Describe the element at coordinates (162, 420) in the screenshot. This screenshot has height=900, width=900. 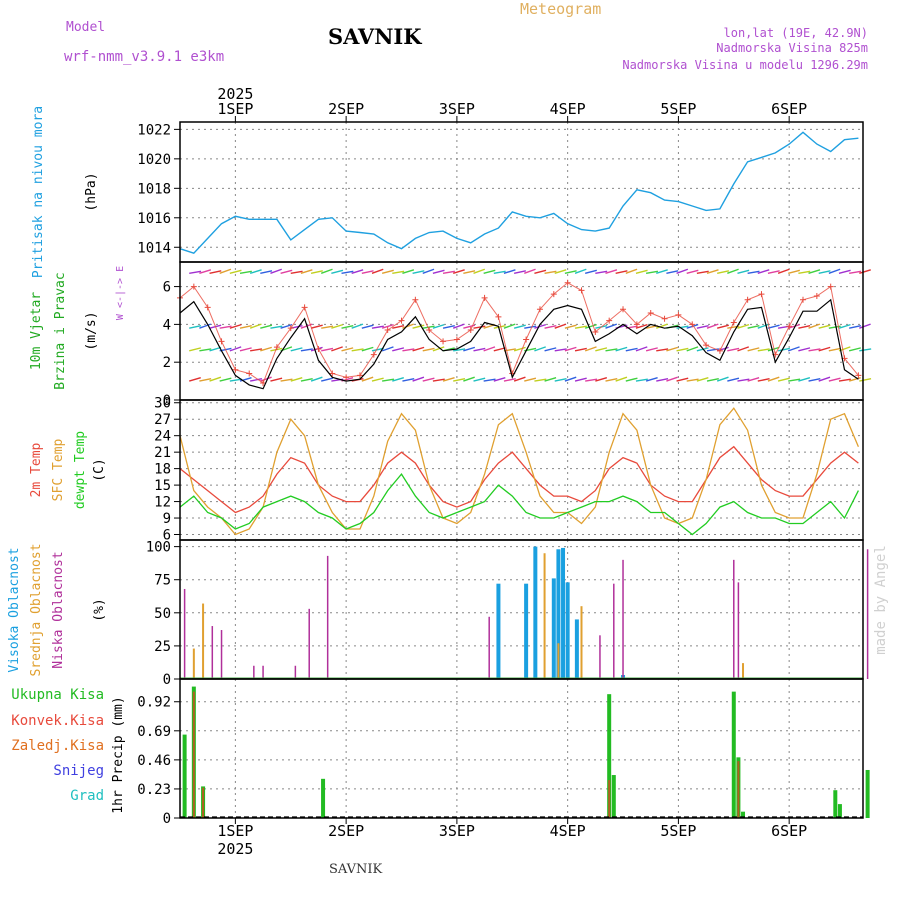
I see `temperature-ytick-label: 27` at that location.